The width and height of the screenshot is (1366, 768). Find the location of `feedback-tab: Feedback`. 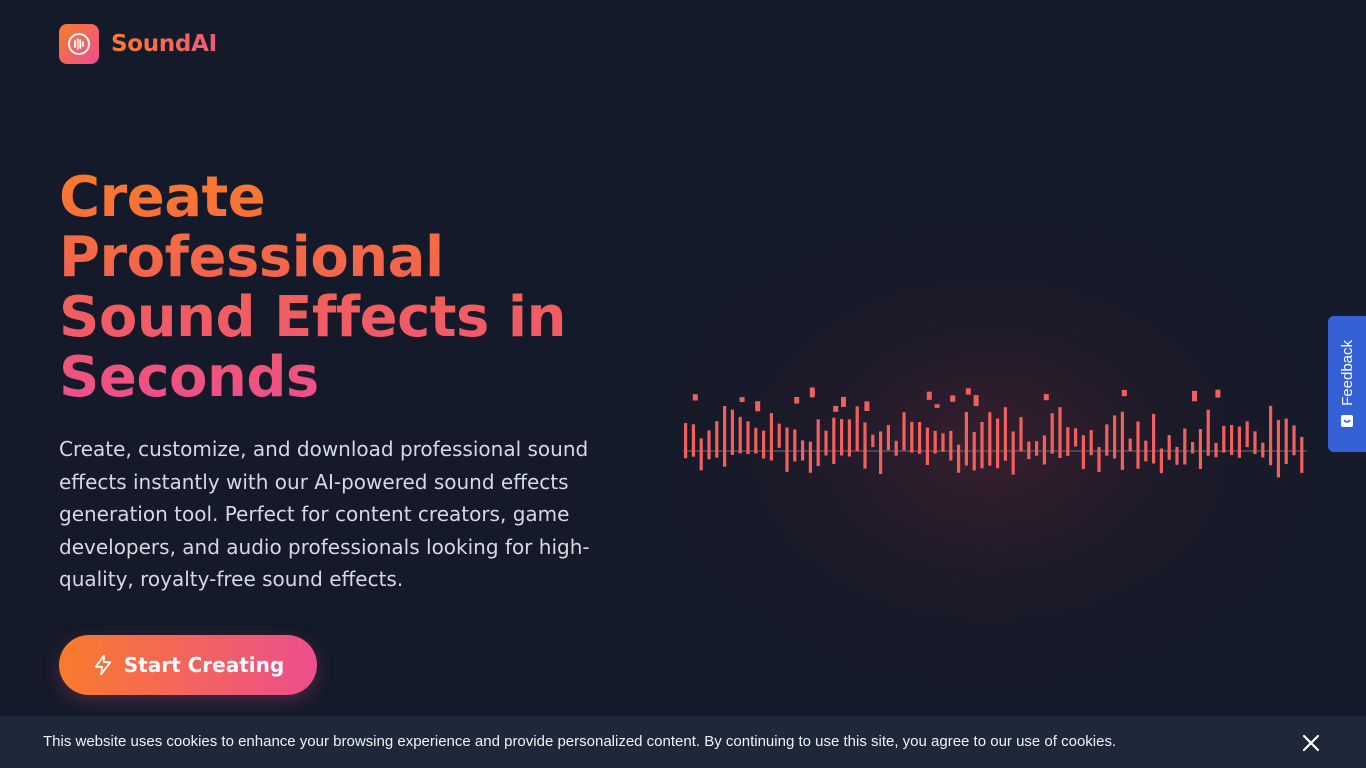

feedback-tab: Feedback is located at coordinates (1347, 384).